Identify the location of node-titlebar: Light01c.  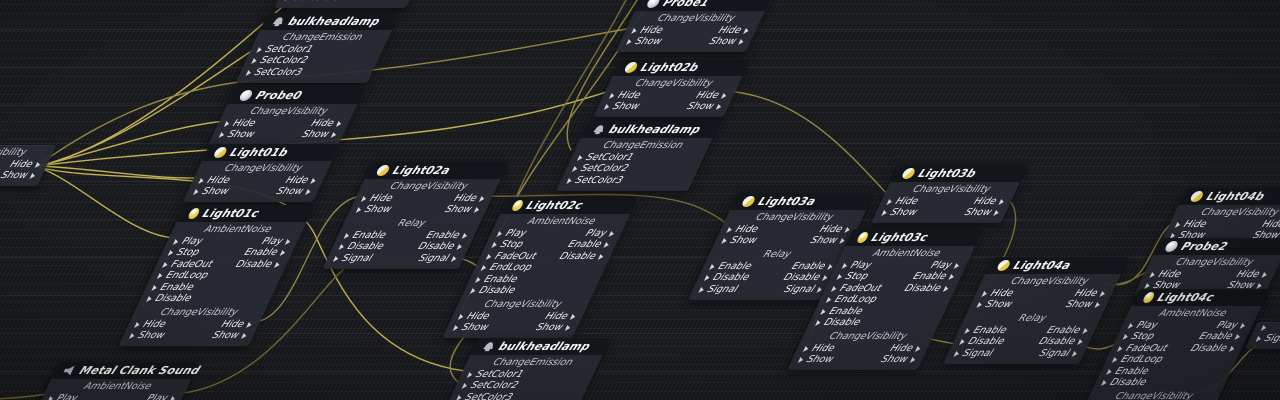
(245, 213).